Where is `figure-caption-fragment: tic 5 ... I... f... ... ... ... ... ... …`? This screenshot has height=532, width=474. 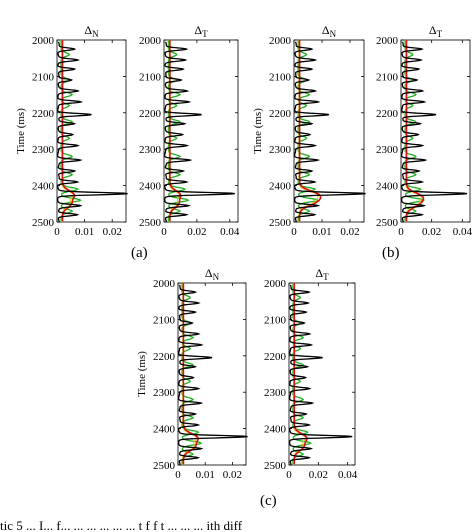 figure-caption-fragment: tic 5 ... I... f... ... ... ... ... ... … is located at coordinates (121, 525).